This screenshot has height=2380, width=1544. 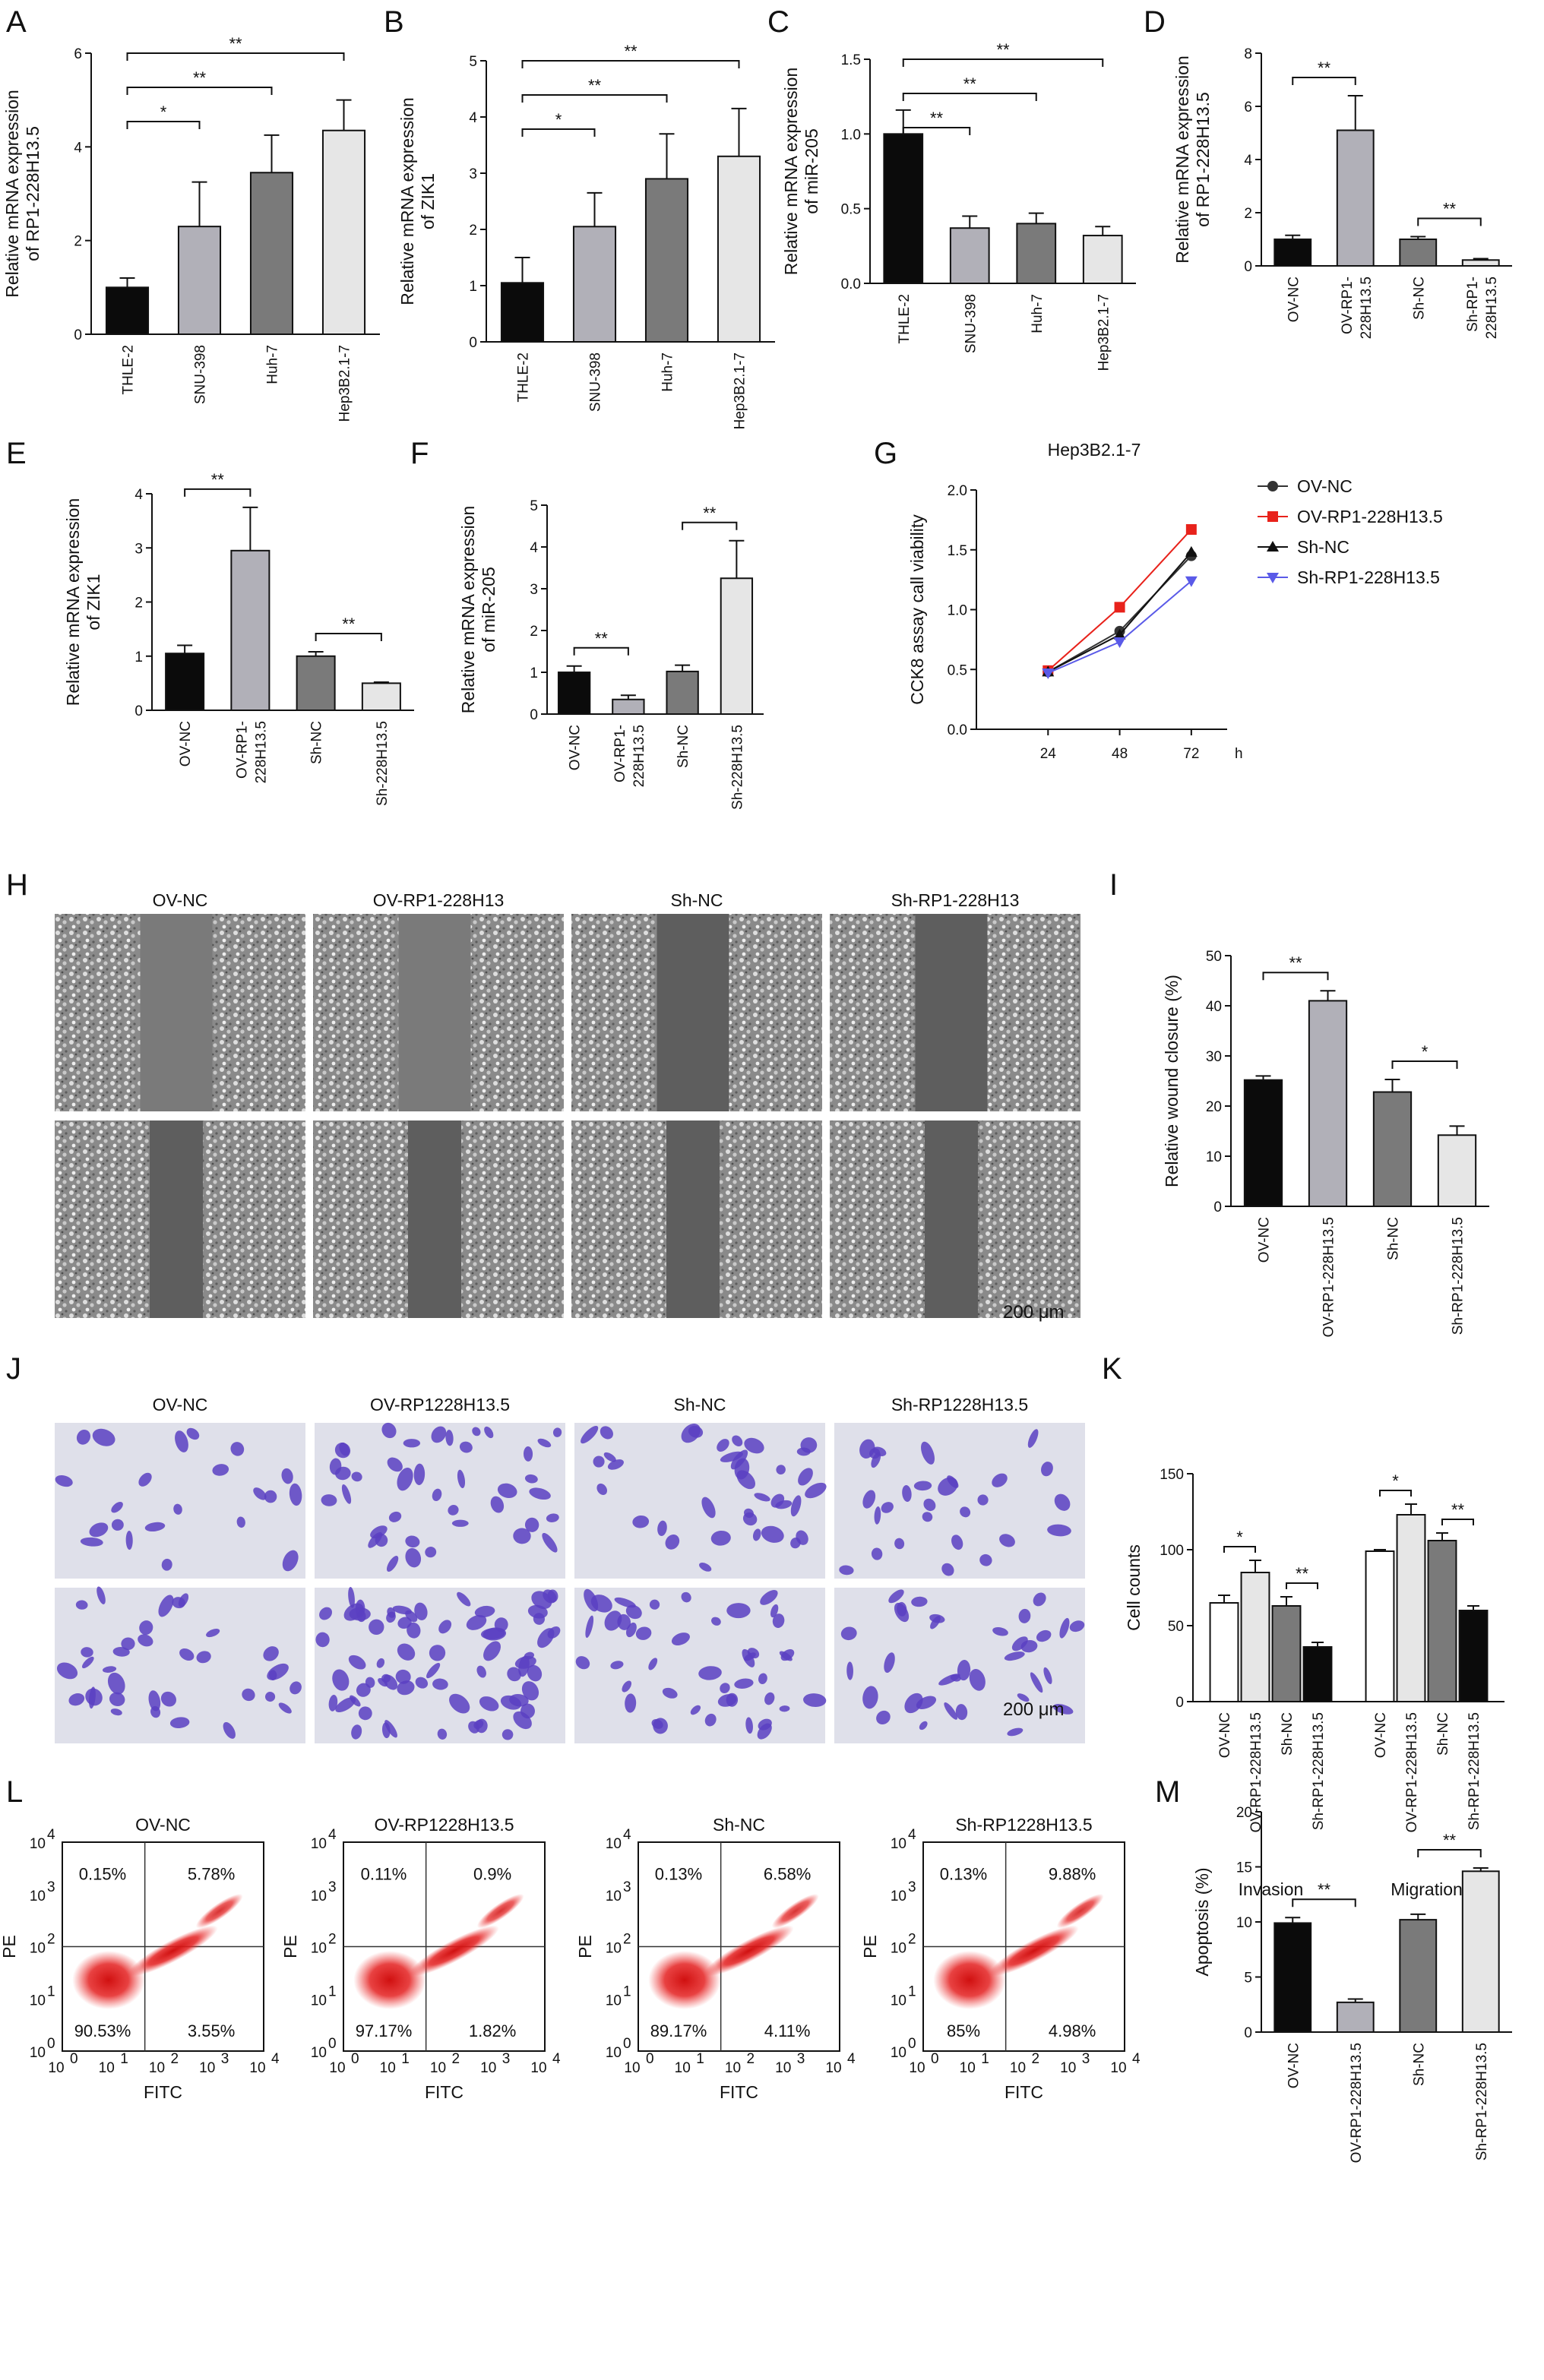 I want to click on quadrant-upper-left: 0.15%, so click(x=103, y=1874).